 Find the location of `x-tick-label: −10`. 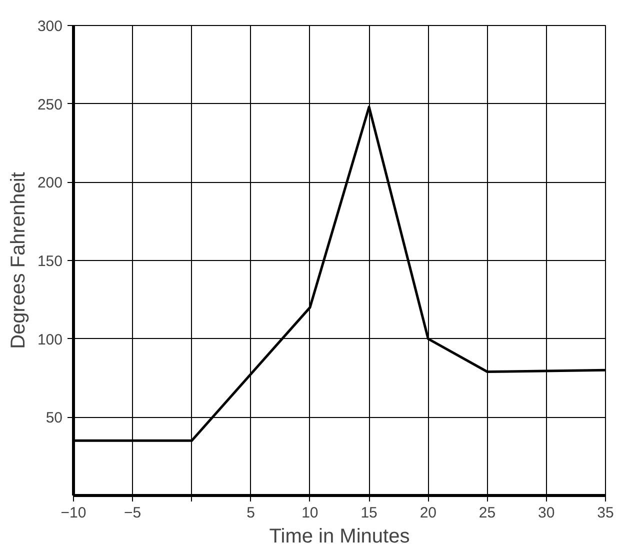

x-tick-label: −10 is located at coordinates (73, 513).